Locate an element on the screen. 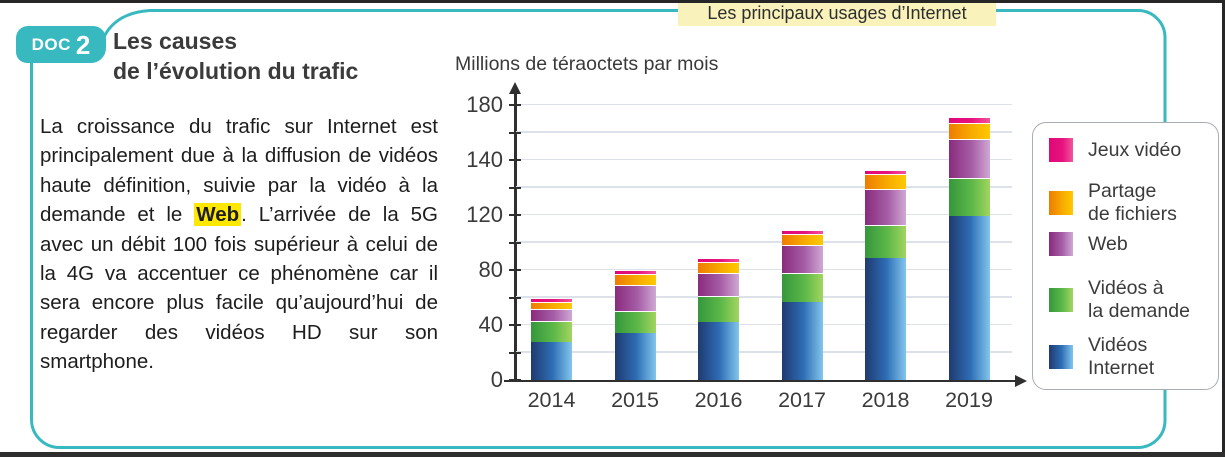 This screenshot has width=1225, height=457. x-tick-label: 2018 is located at coordinates (885, 400).